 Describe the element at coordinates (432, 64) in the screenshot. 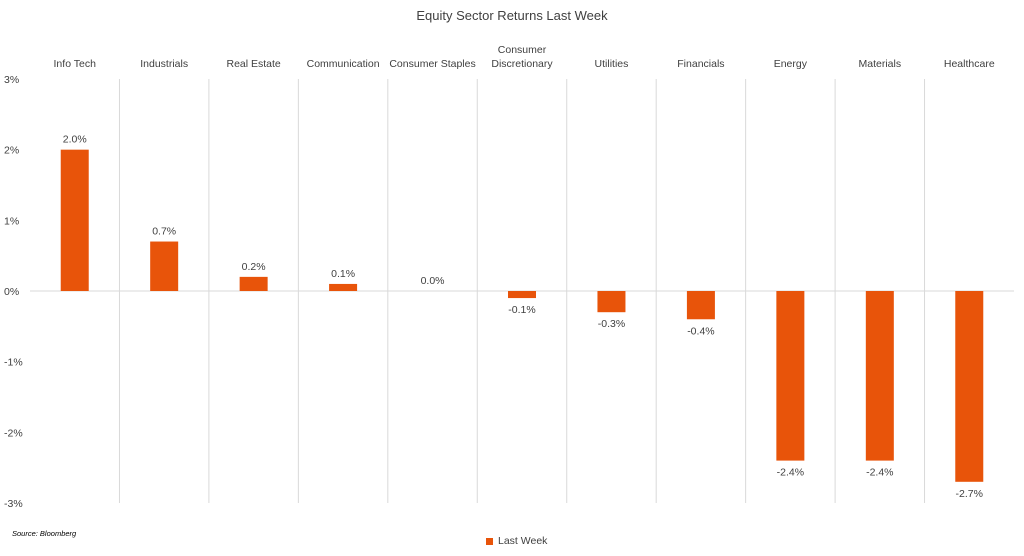

I see `category-label: Consumer Staples` at that location.